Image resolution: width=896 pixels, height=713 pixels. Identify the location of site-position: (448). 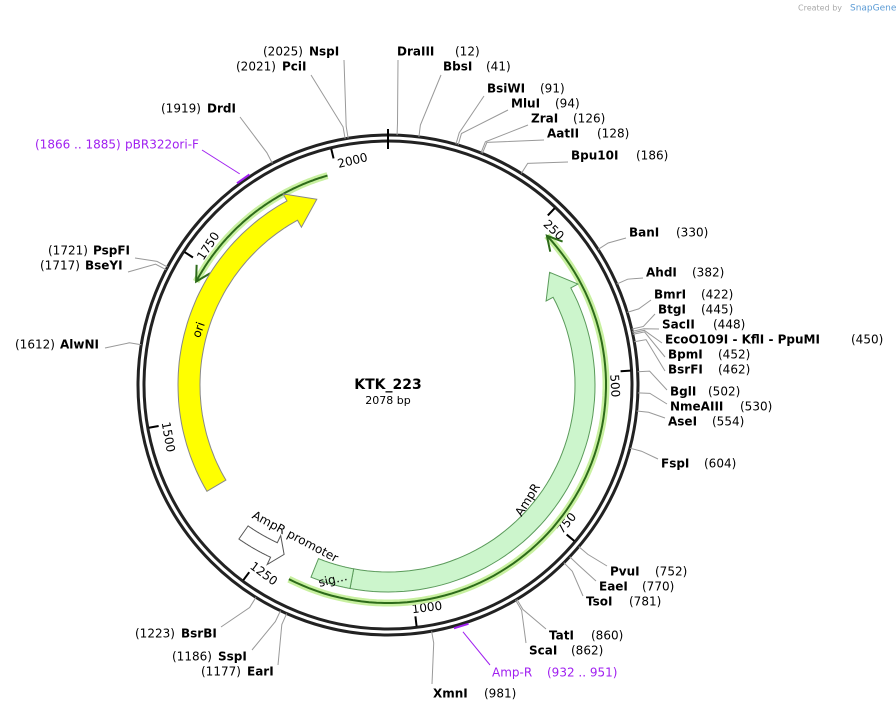
(729, 325).